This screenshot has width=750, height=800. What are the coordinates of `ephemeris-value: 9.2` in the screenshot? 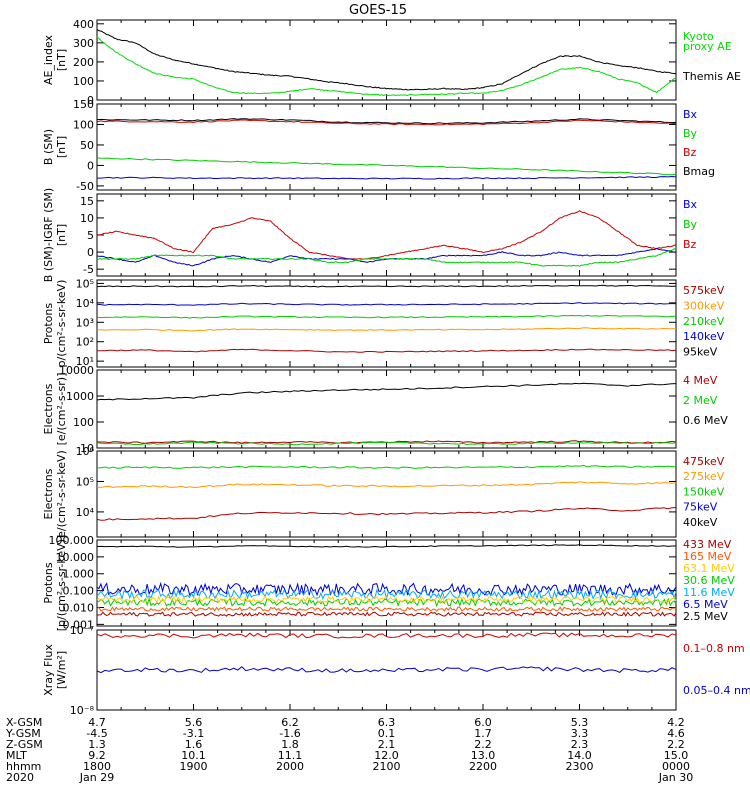 It's located at (97, 755).